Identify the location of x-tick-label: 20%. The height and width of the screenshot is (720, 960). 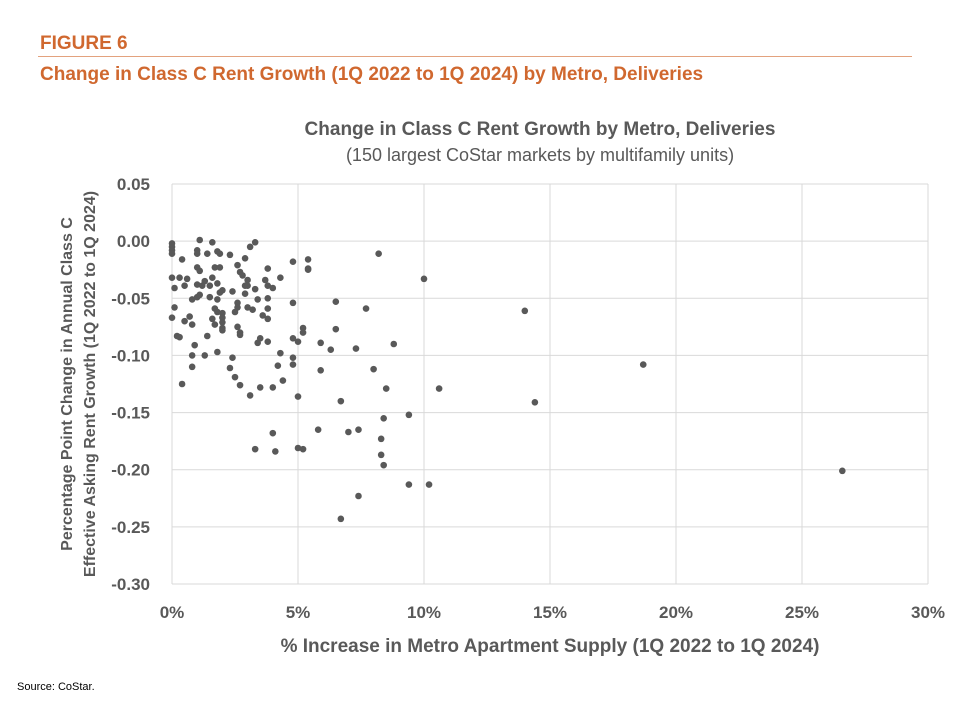
(676, 612).